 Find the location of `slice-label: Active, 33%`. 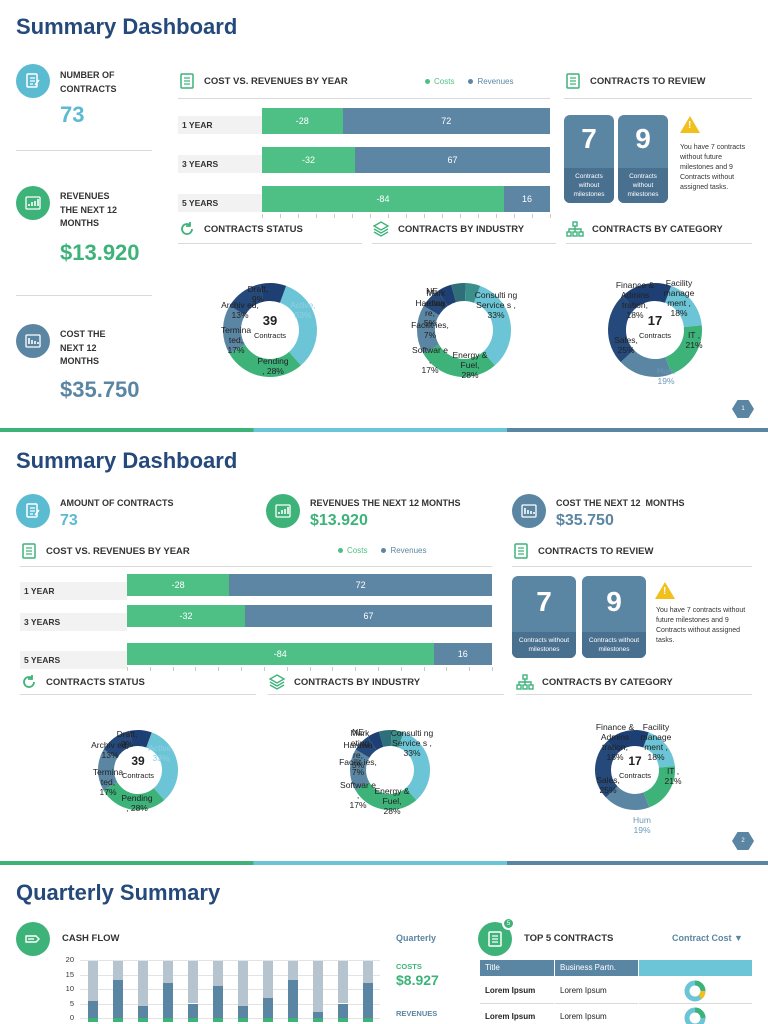

slice-label: Active, 33% is located at coordinates (303, 310).